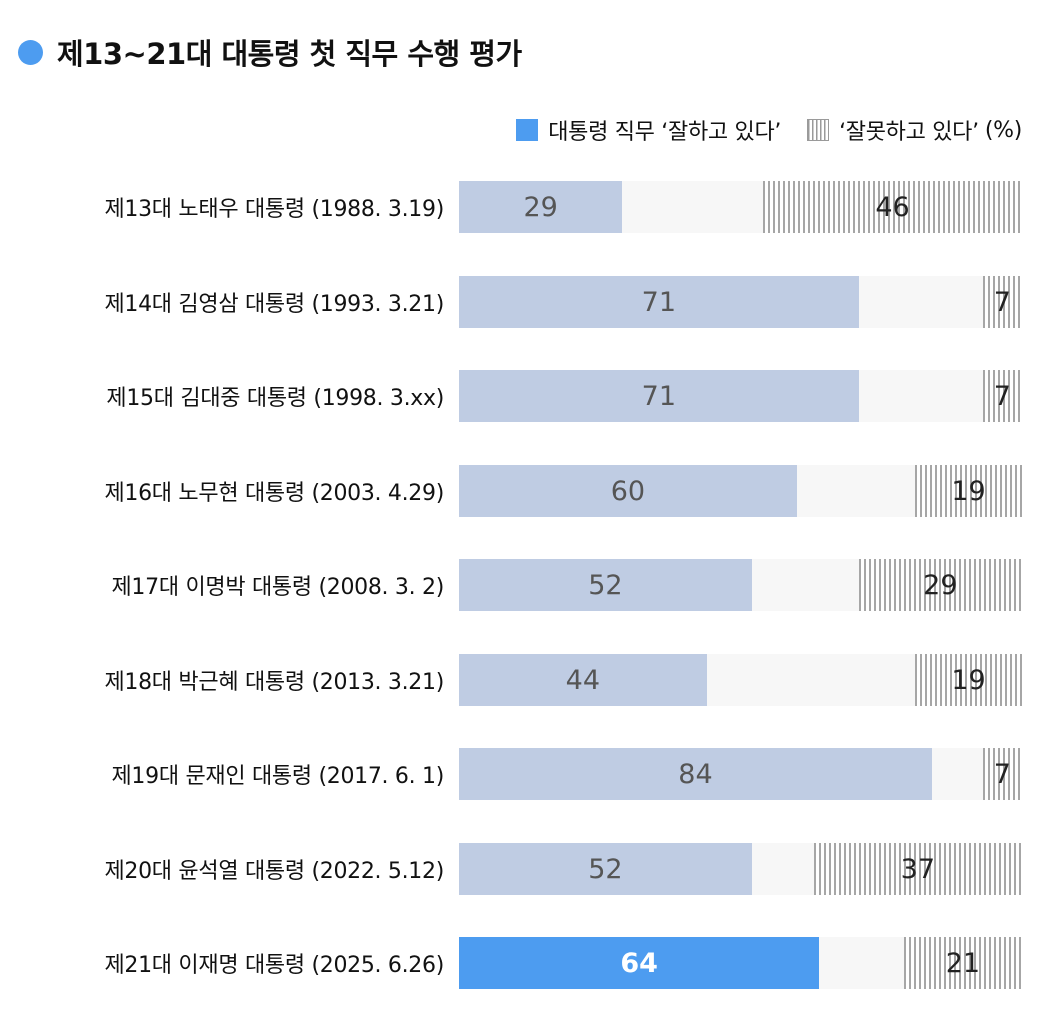 The height and width of the screenshot is (1018, 1058). What do you see at coordinates (289, 54) in the screenshot?
I see `chart-title-text: 제13~21대 대통령 첫 직무 수행 평가` at bounding box center [289, 54].